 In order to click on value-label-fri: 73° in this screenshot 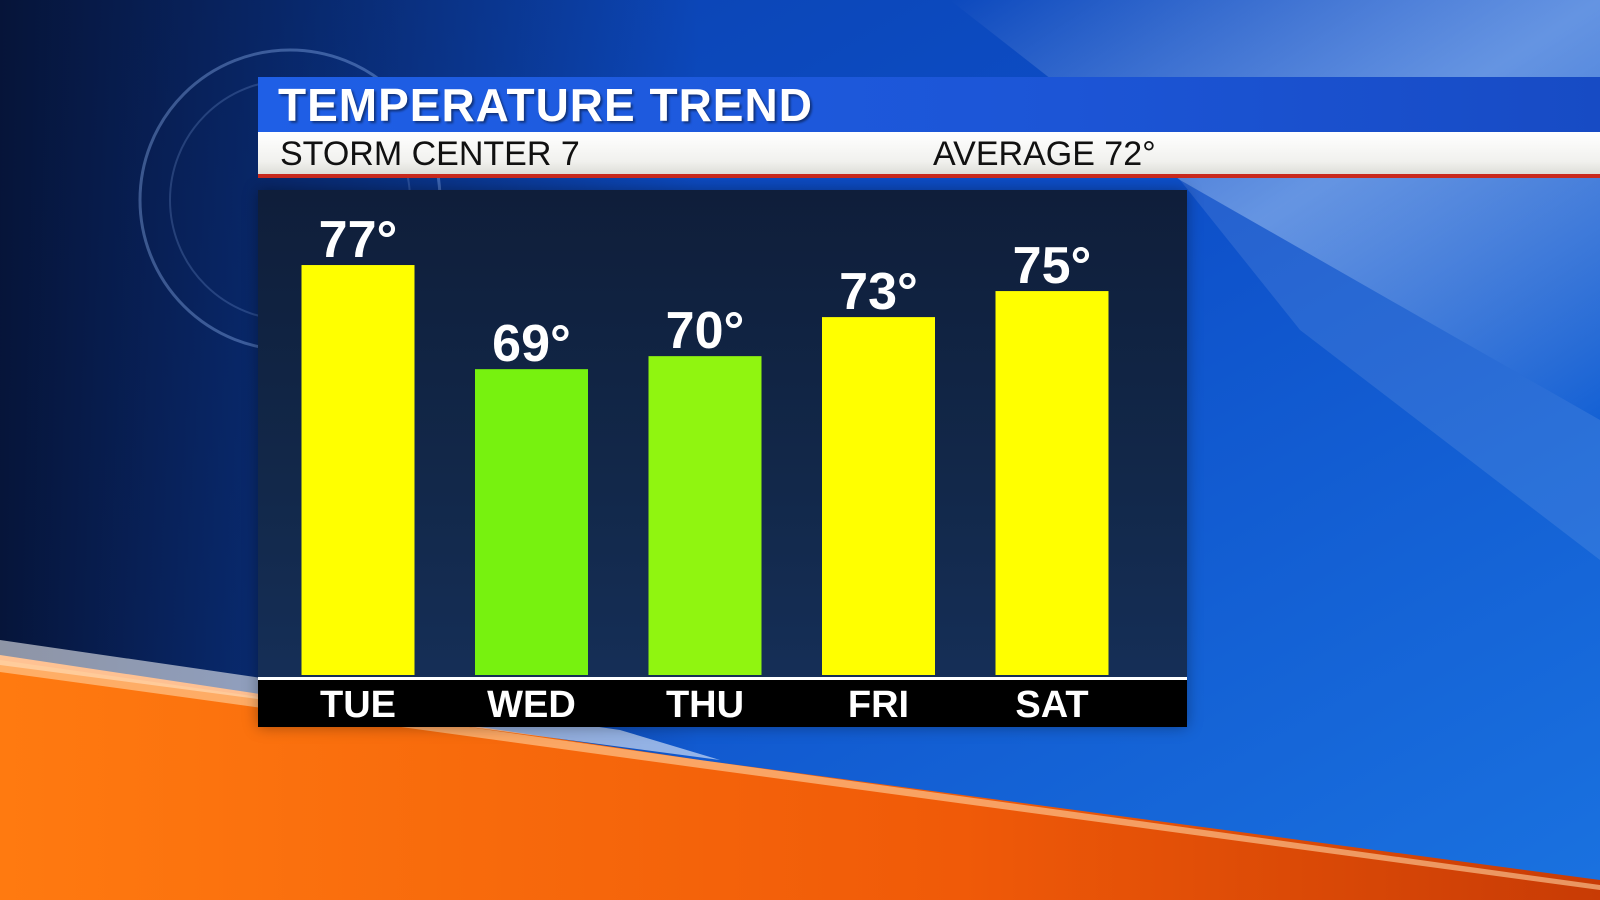, I will do `click(878, 292)`.